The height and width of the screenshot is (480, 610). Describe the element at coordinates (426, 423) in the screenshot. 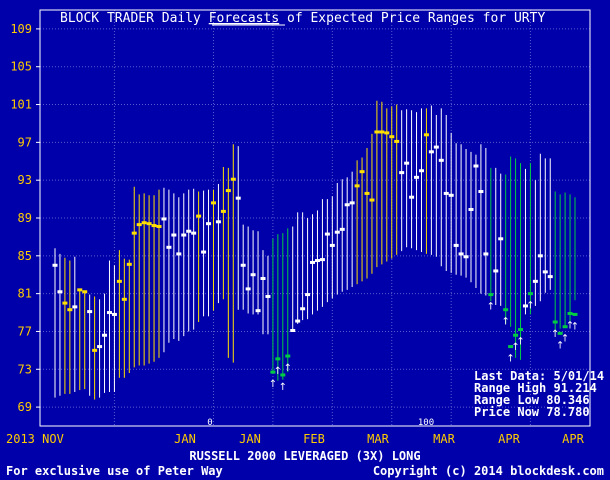

I see `x-scale-mark: 100` at that location.